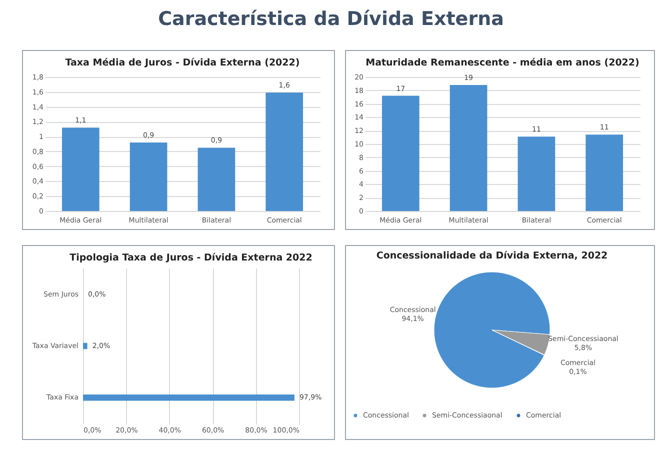 The height and width of the screenshot is (464, 662). Describe the element at coordinates (182, 63) in the screenshot. I see `chart-title: Taxa Média de Juros - Dívida Externa (2022)` at that location.